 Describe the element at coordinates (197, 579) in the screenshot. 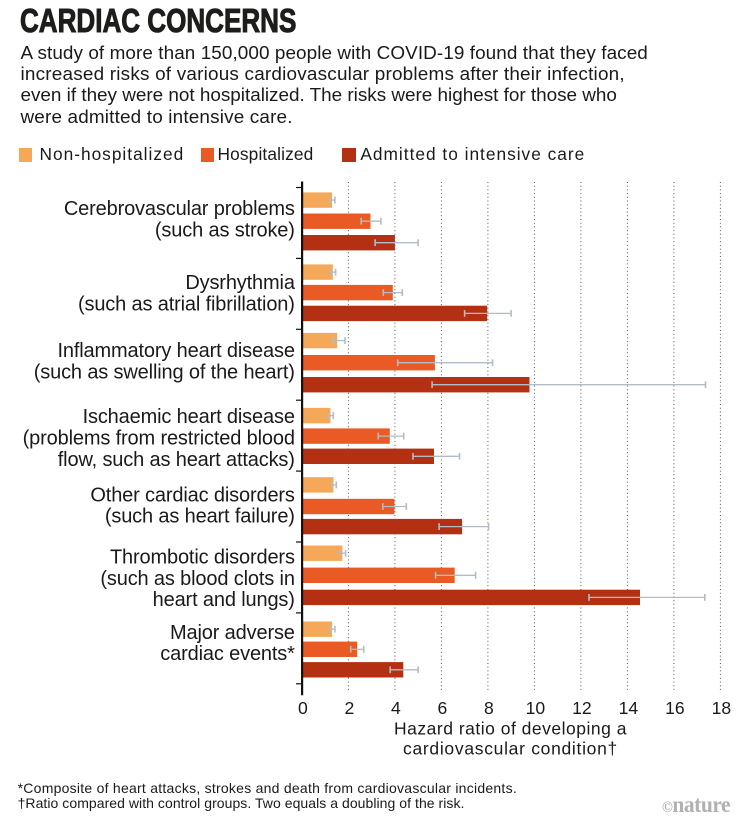

I see `svg-text: (such as blood clots in` at that location.